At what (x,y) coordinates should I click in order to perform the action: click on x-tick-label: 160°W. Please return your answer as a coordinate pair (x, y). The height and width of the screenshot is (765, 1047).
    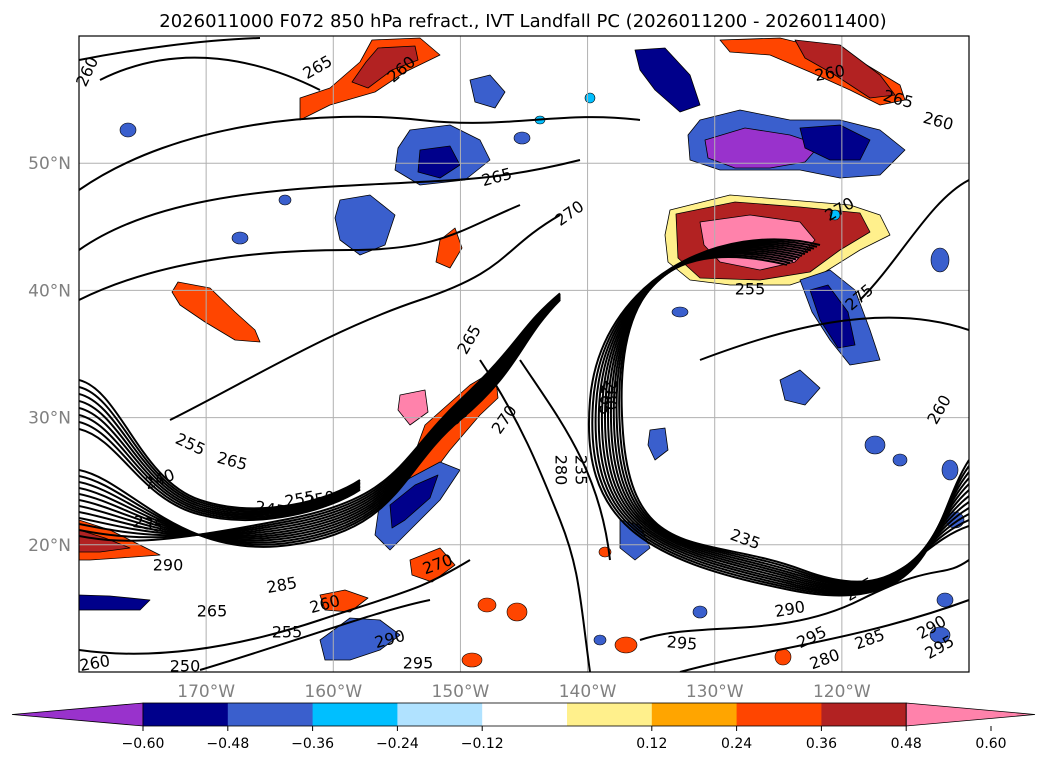
    Looking at the image, I should click on (333, 692).